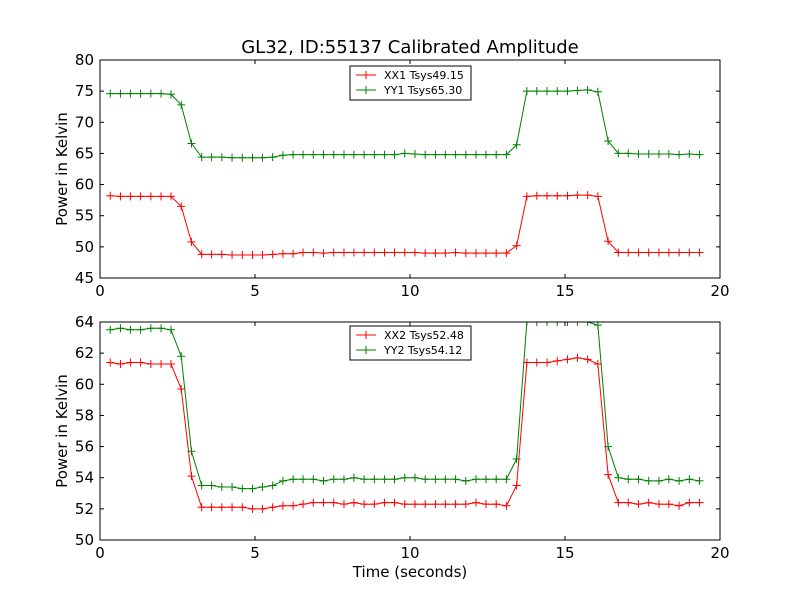  I want to click on y-tick-label: 70, so click(84, 122).